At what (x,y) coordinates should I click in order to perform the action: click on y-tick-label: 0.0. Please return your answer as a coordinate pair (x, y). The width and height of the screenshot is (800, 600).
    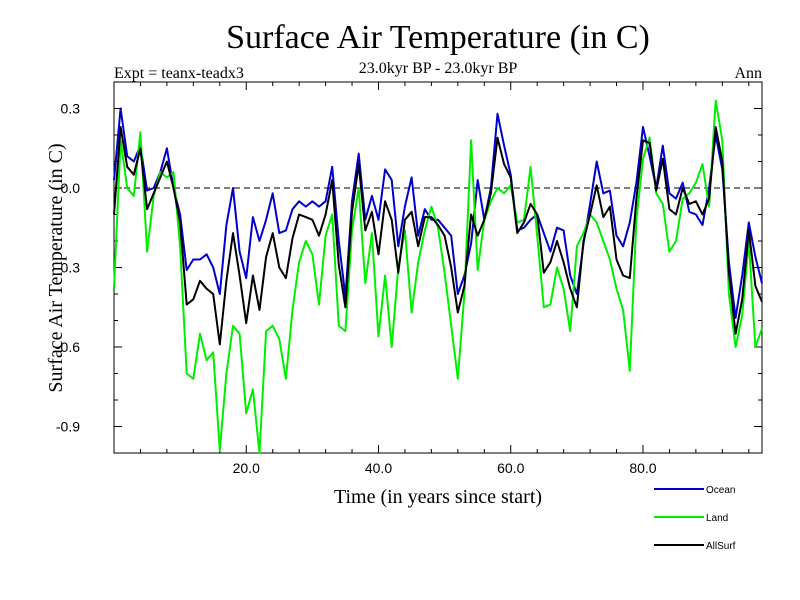
    Looking at the image, I should click on (71, 188).